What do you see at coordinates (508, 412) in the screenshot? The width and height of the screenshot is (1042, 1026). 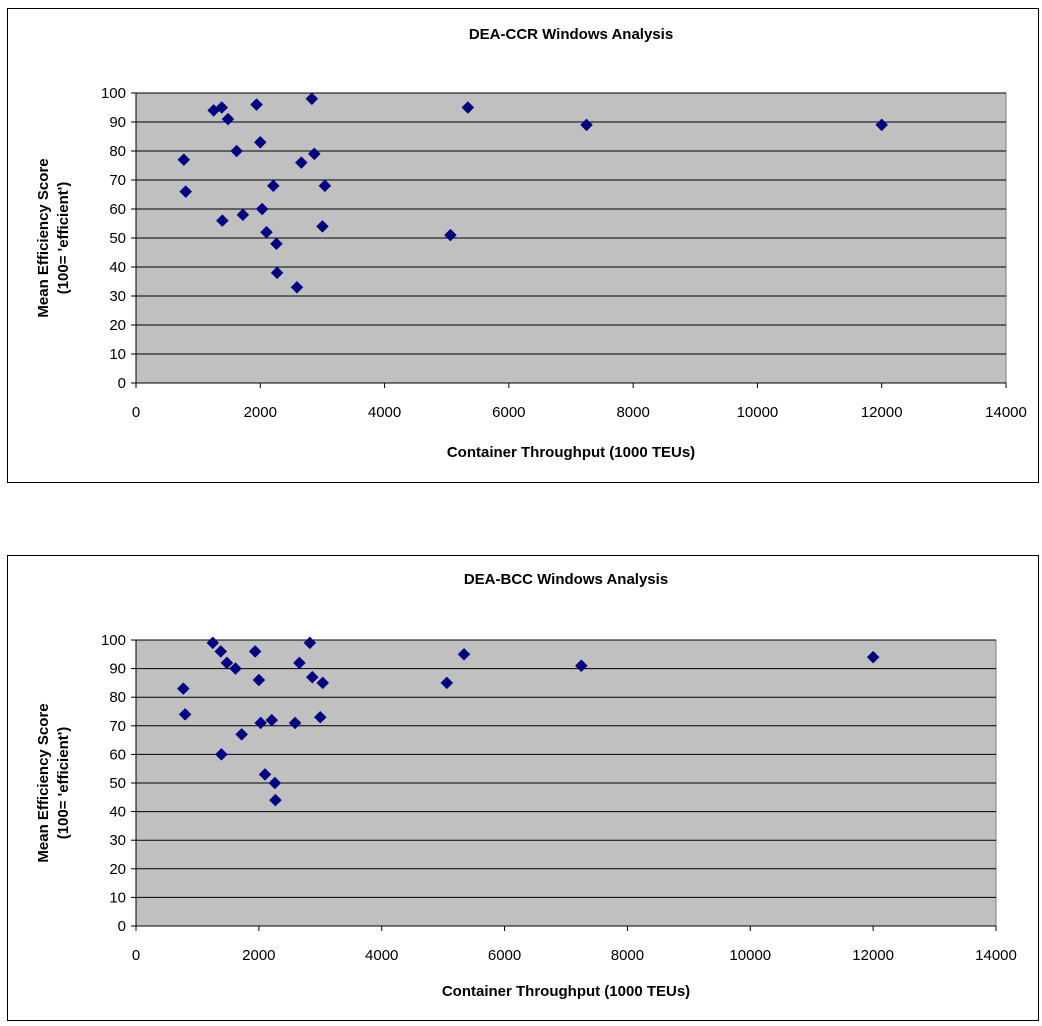 I see `ccr-x-tick-label: 6000` at bounding box center [508, 412].